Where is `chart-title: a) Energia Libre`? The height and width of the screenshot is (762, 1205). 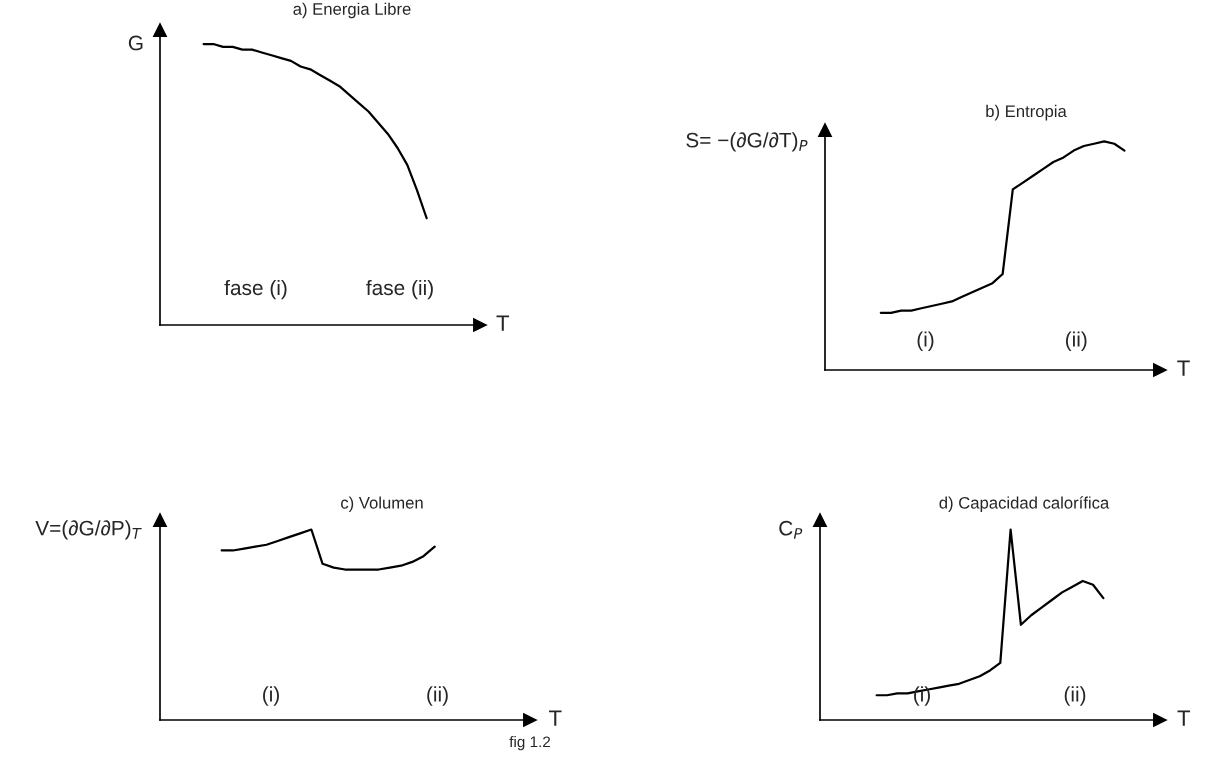 chart-title: a) Energia Libre is located at coordinates (352, 10).